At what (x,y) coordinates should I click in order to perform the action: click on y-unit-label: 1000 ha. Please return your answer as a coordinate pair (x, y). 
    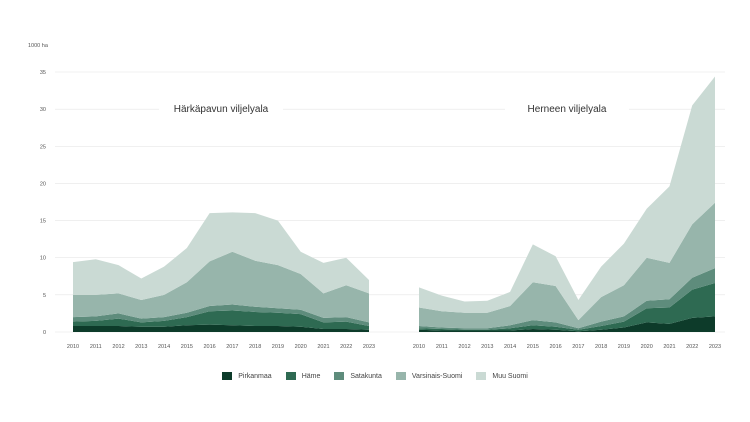
    Looking at the image, I should click on (38, 46).